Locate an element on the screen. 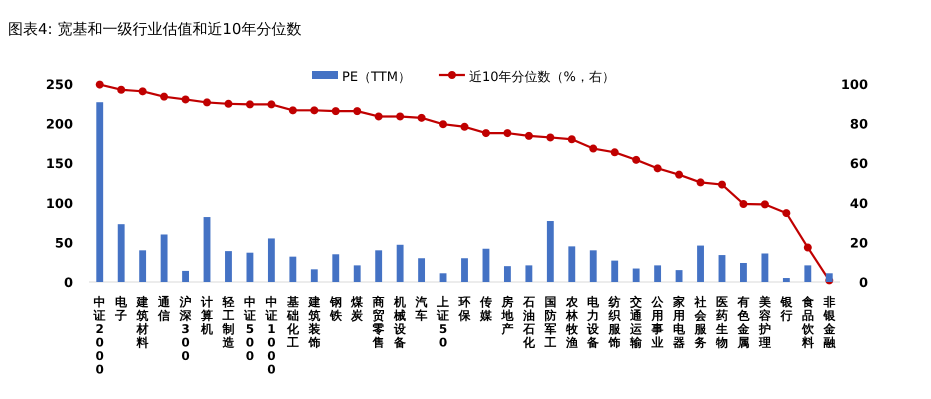 The image size is (931, 399). y2-tick-label: 60 is located at coordinates (859, 164).